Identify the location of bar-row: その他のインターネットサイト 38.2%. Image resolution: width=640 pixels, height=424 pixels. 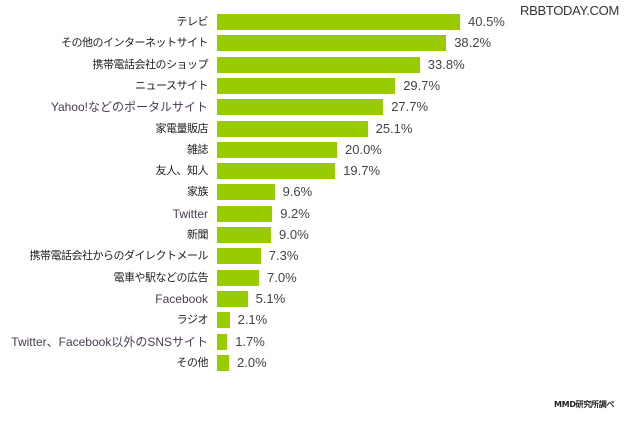
(320, 43).